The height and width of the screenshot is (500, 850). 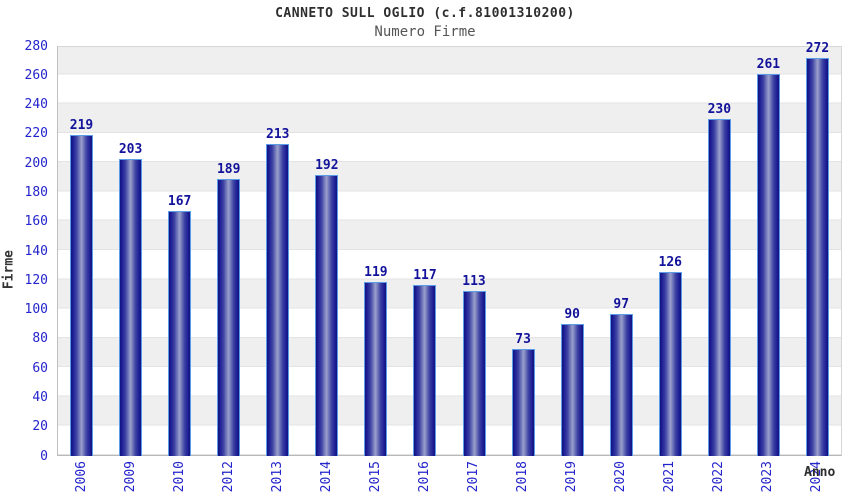 What do you see at coordinates (375, 477) in the screenshot?
I see `x-tick-label: 2015` at bounding box center [375, 477].